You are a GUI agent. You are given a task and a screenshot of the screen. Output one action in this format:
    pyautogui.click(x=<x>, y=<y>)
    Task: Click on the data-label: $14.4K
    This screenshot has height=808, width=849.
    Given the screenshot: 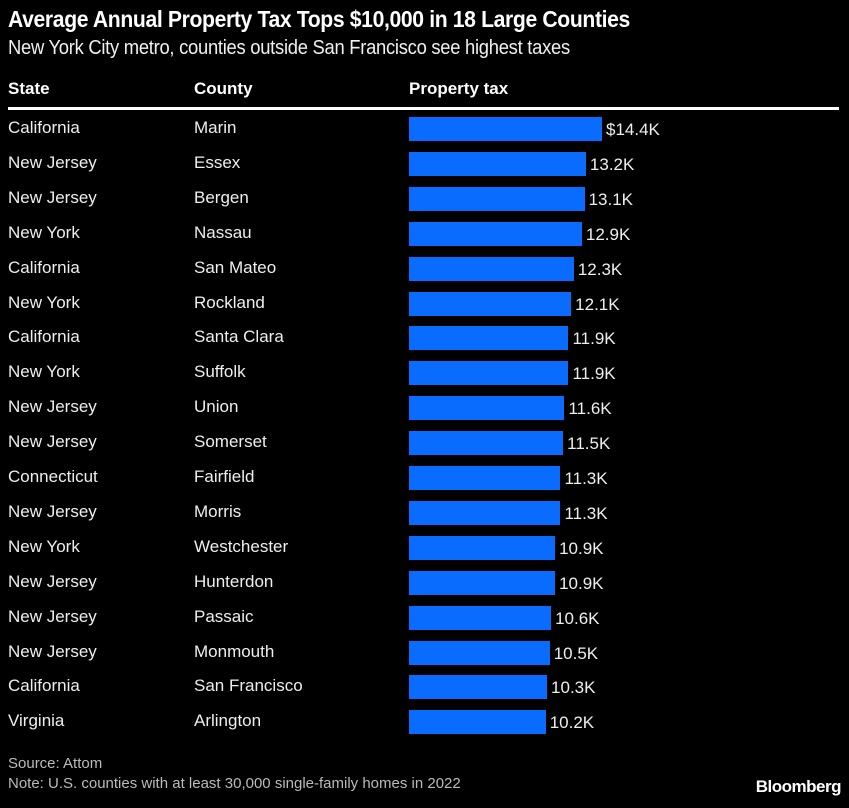 What is the action you would take?
    pyautogui.click(x=633, y=129)
    